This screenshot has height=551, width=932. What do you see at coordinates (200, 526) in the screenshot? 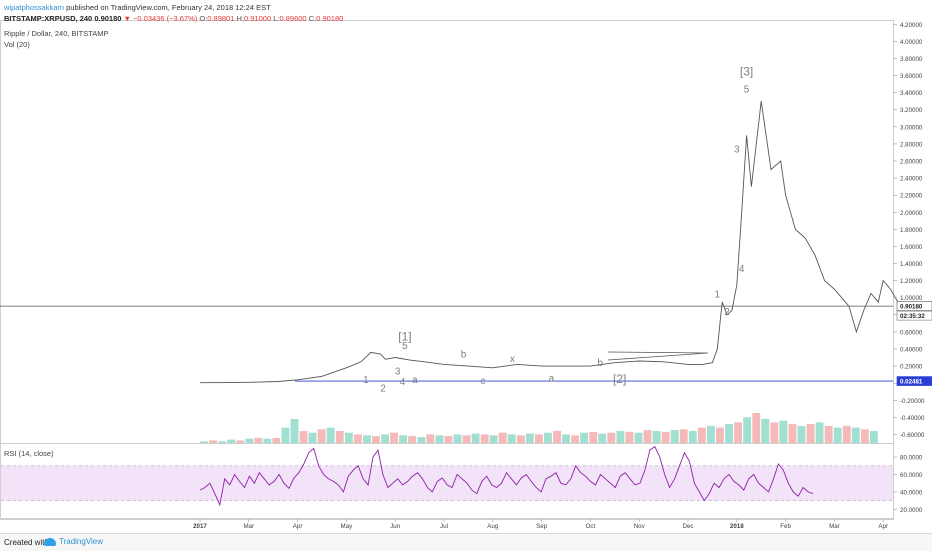
I see `time-tick-label: 2017` at bounding box center [200, 526].